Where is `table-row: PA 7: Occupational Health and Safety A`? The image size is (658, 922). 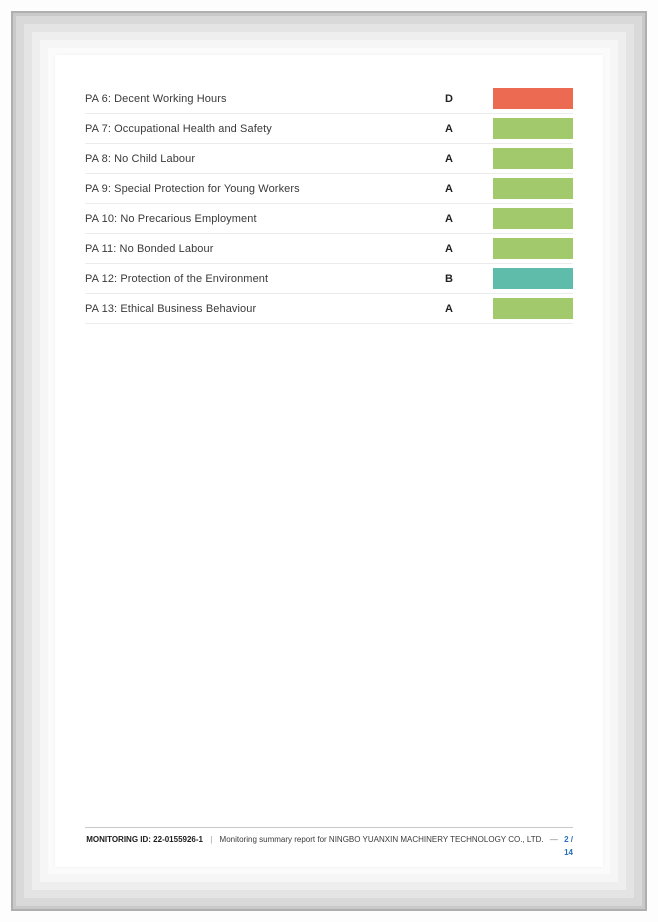
table-row: PA 7: Occupational Health and Safety A is located at coordinates (329, 129).